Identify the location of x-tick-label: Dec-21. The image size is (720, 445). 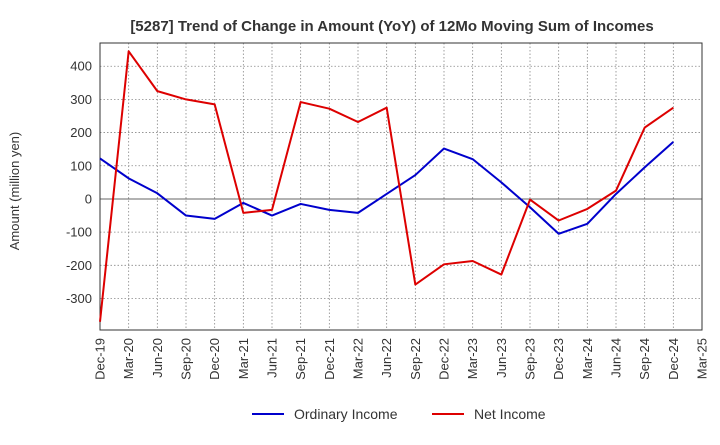
(329, 359).